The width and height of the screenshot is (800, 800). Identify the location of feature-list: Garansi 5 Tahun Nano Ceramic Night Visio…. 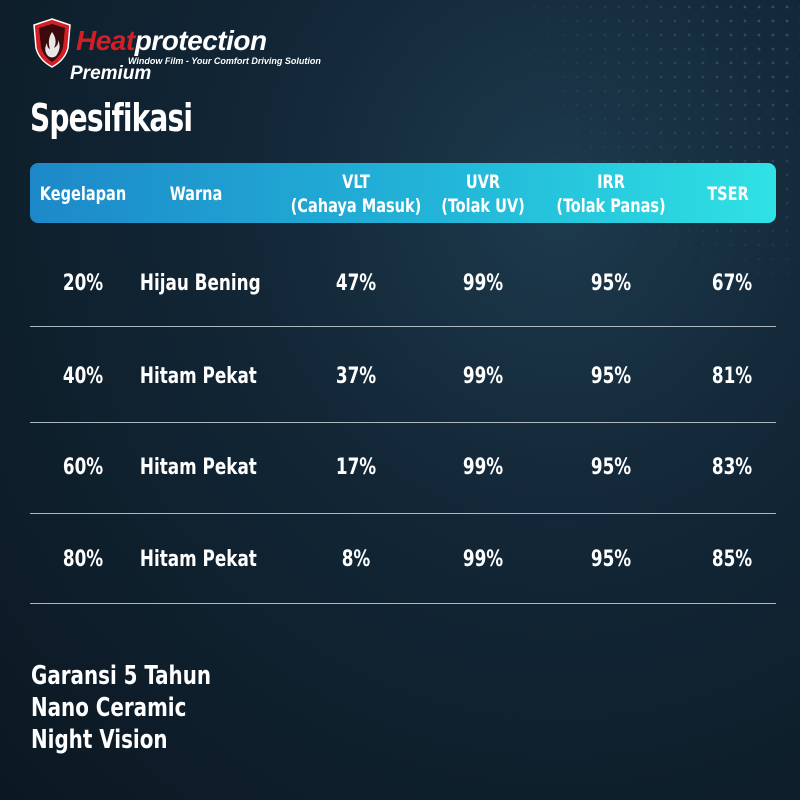
(121, 708).